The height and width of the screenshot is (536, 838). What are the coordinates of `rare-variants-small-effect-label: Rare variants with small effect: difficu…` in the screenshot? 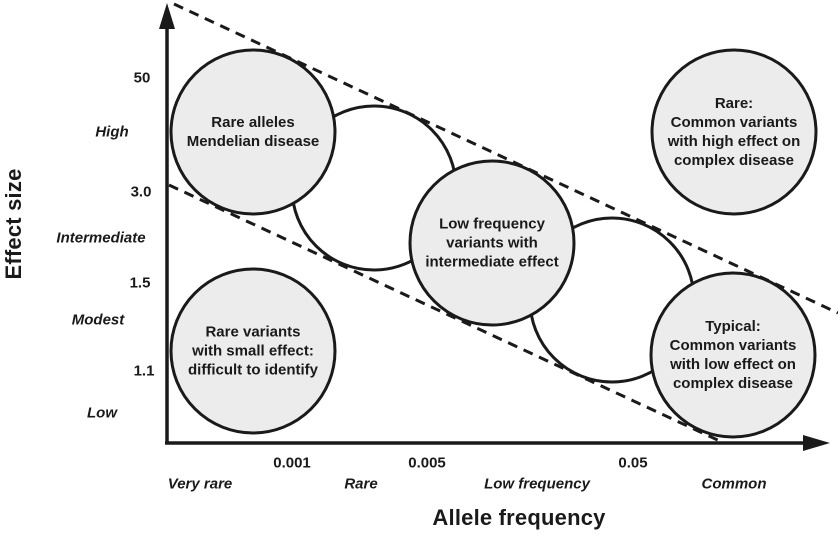 It's located at (253, 351).